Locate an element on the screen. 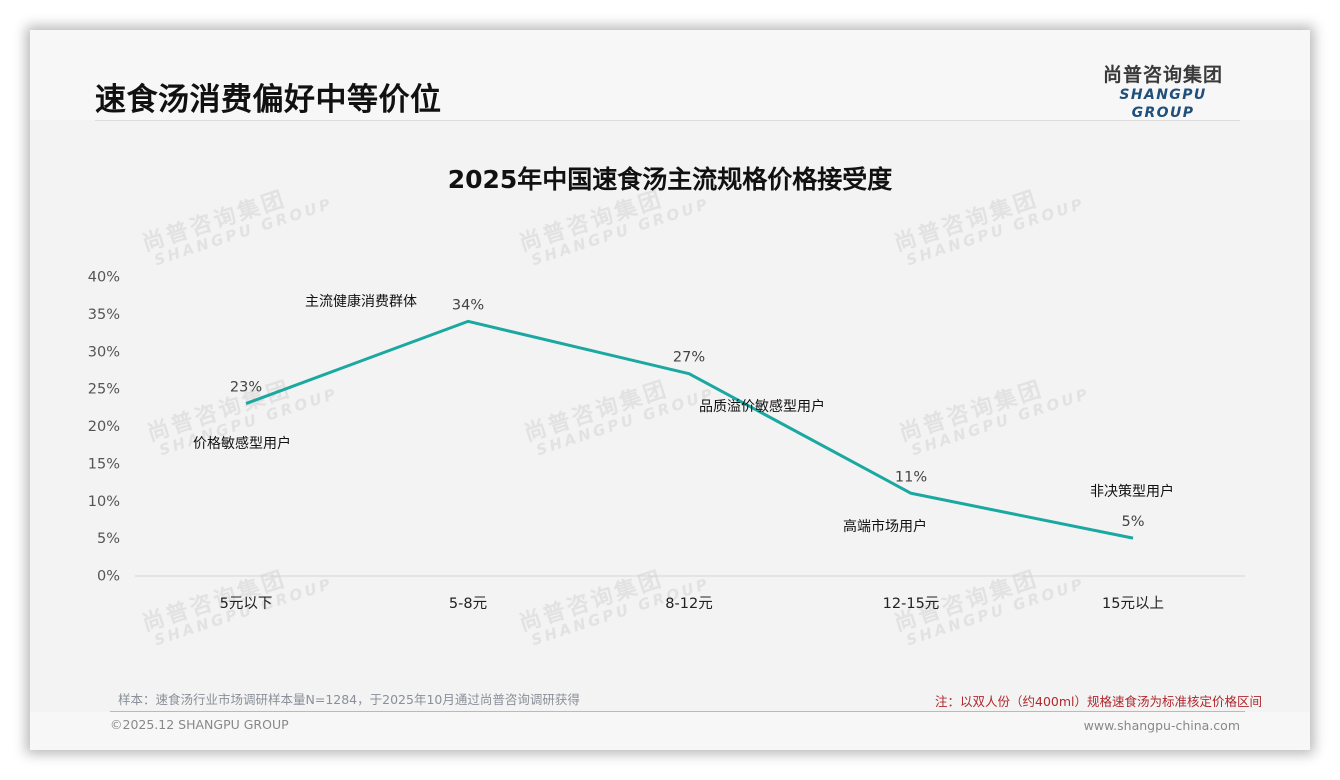 This screenshot has height=780, width=1340. y-tick-label: 40% is located at coordinates (104, 278).